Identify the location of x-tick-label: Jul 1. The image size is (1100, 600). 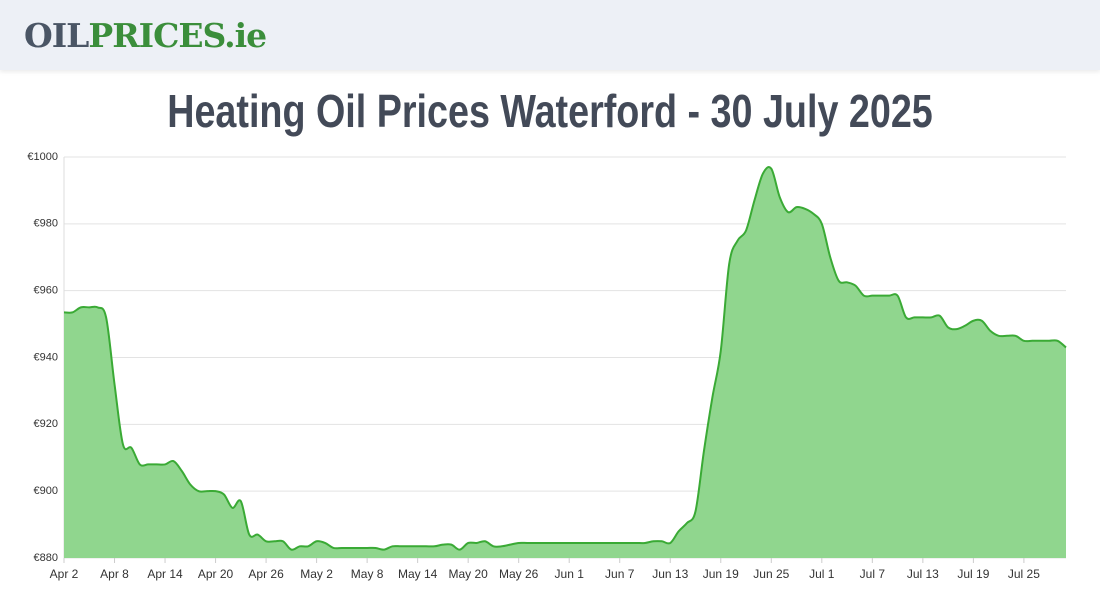
(822, 574).